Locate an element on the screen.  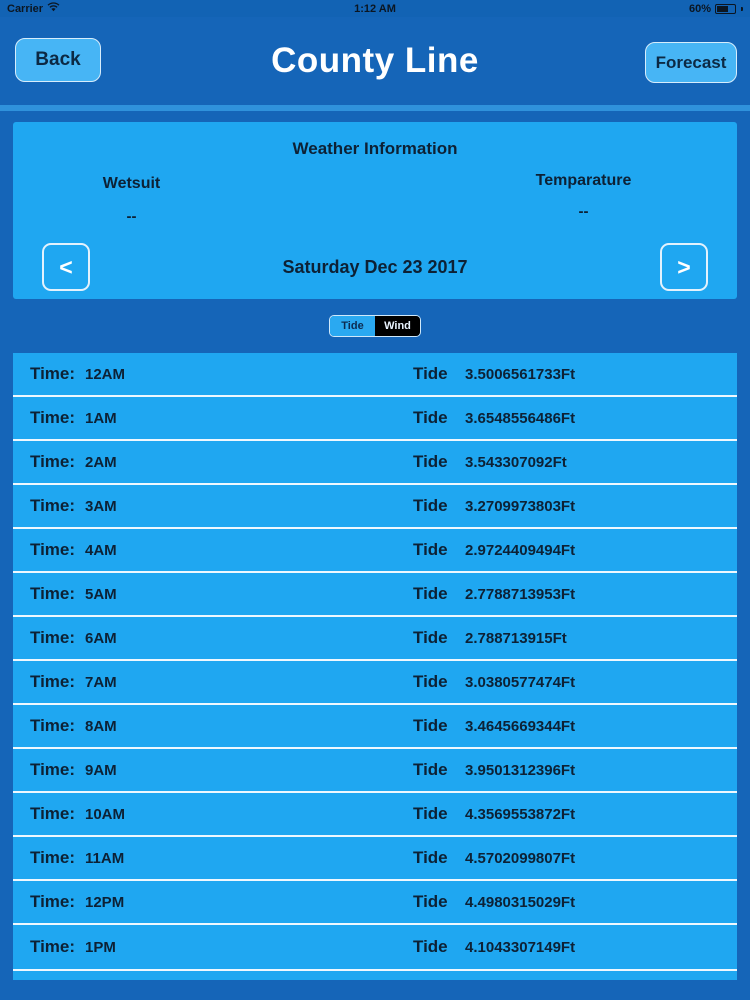
next-day-button: > is located at coordinates (684, 267).